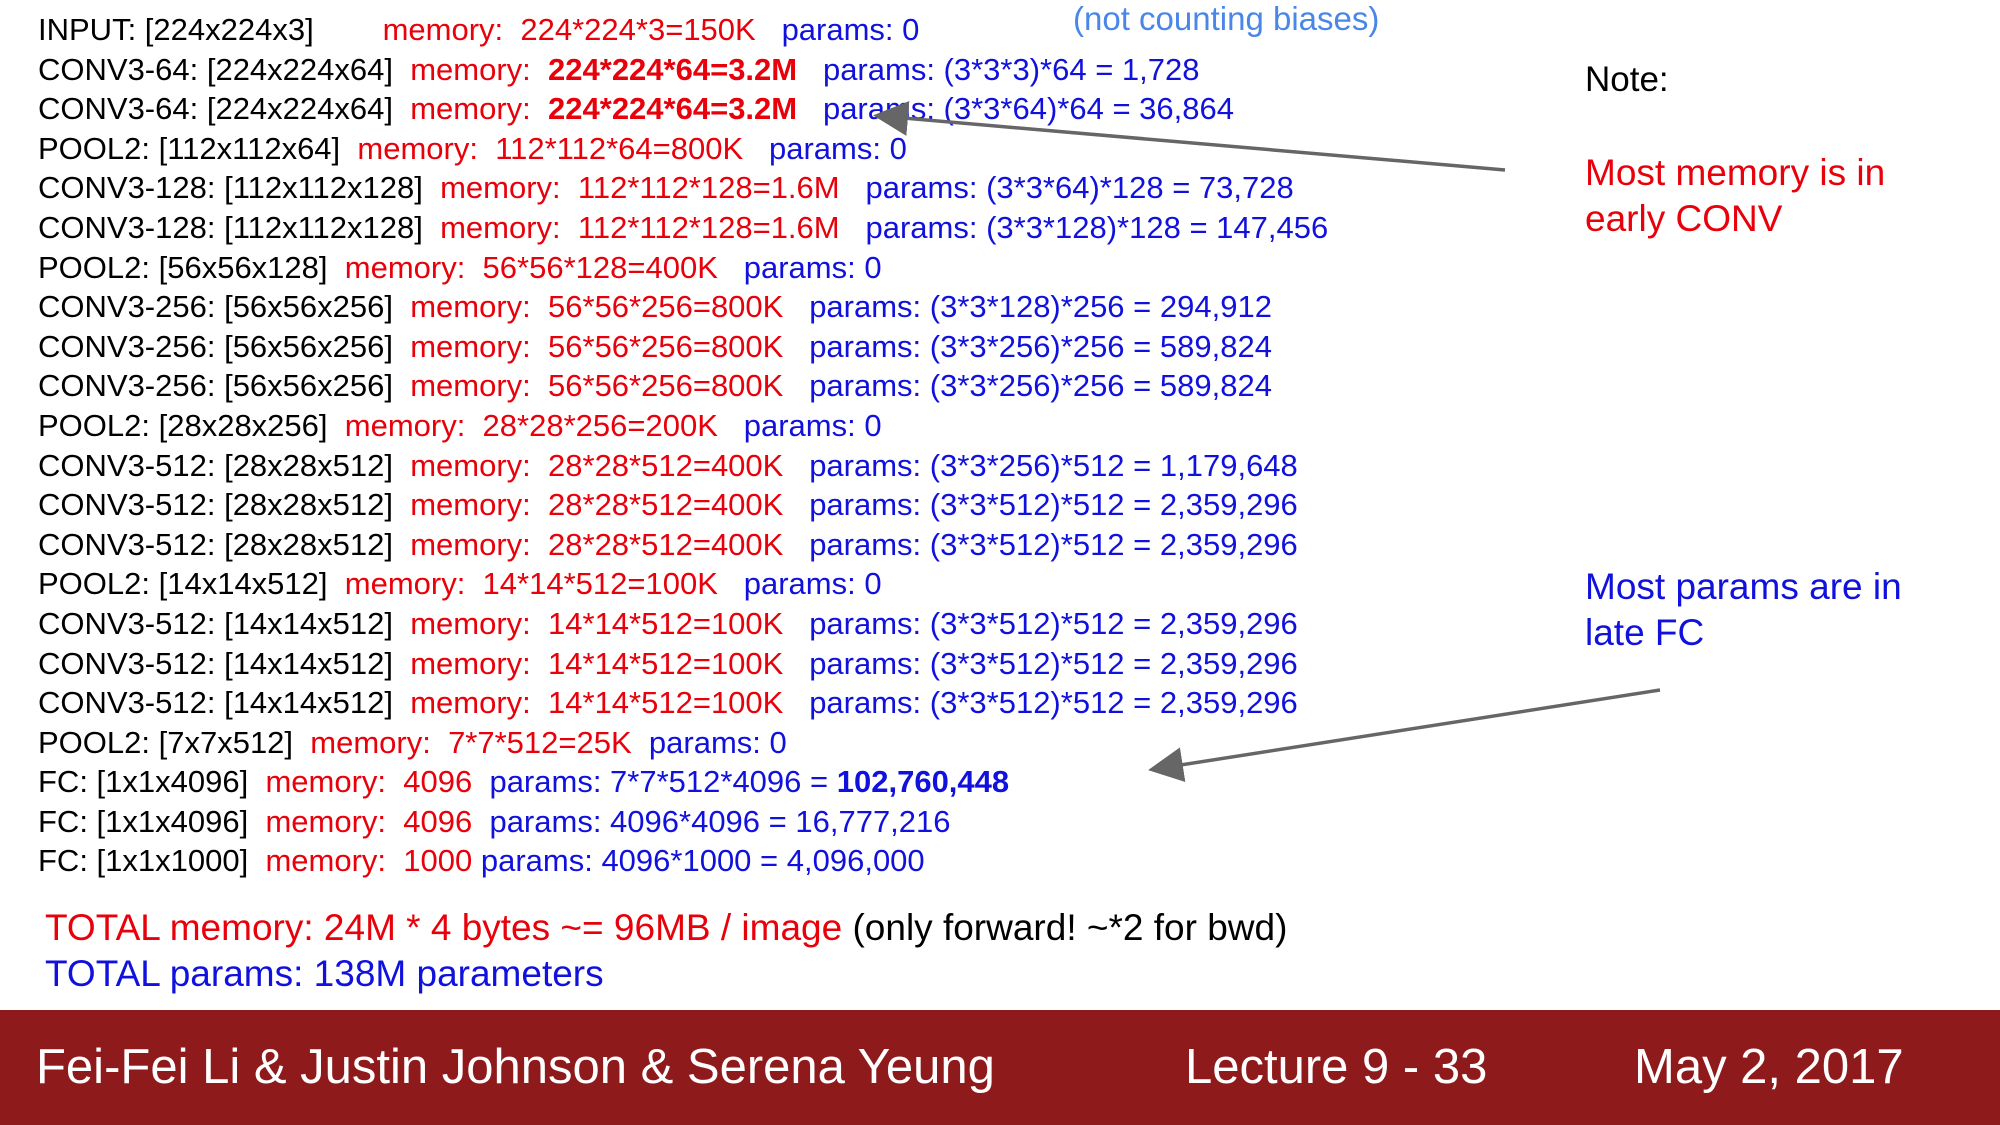 This screenshot has height=1125, width=2000. I want to click on layer-shape: CONV3-256: [56x56x256], so click(215, 386).